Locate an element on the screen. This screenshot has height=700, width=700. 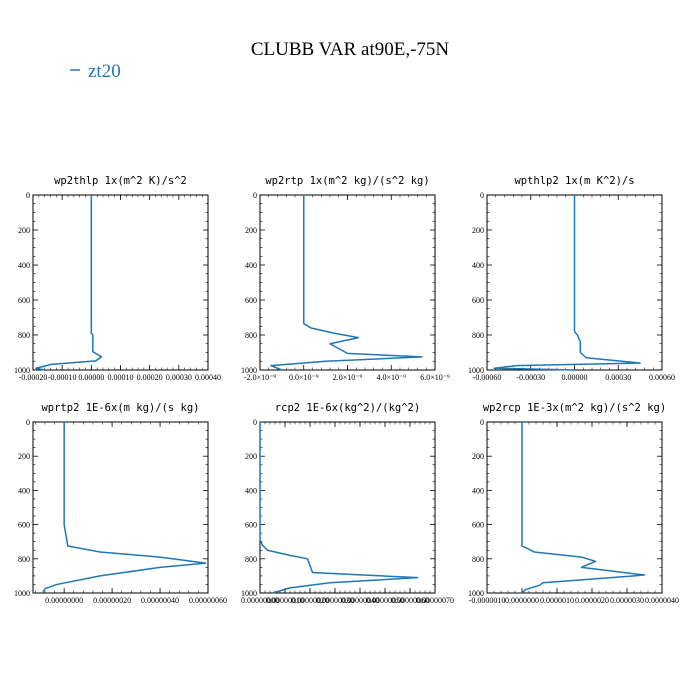
xtick-label: 0.00060 is located at coordinates (662, 377).